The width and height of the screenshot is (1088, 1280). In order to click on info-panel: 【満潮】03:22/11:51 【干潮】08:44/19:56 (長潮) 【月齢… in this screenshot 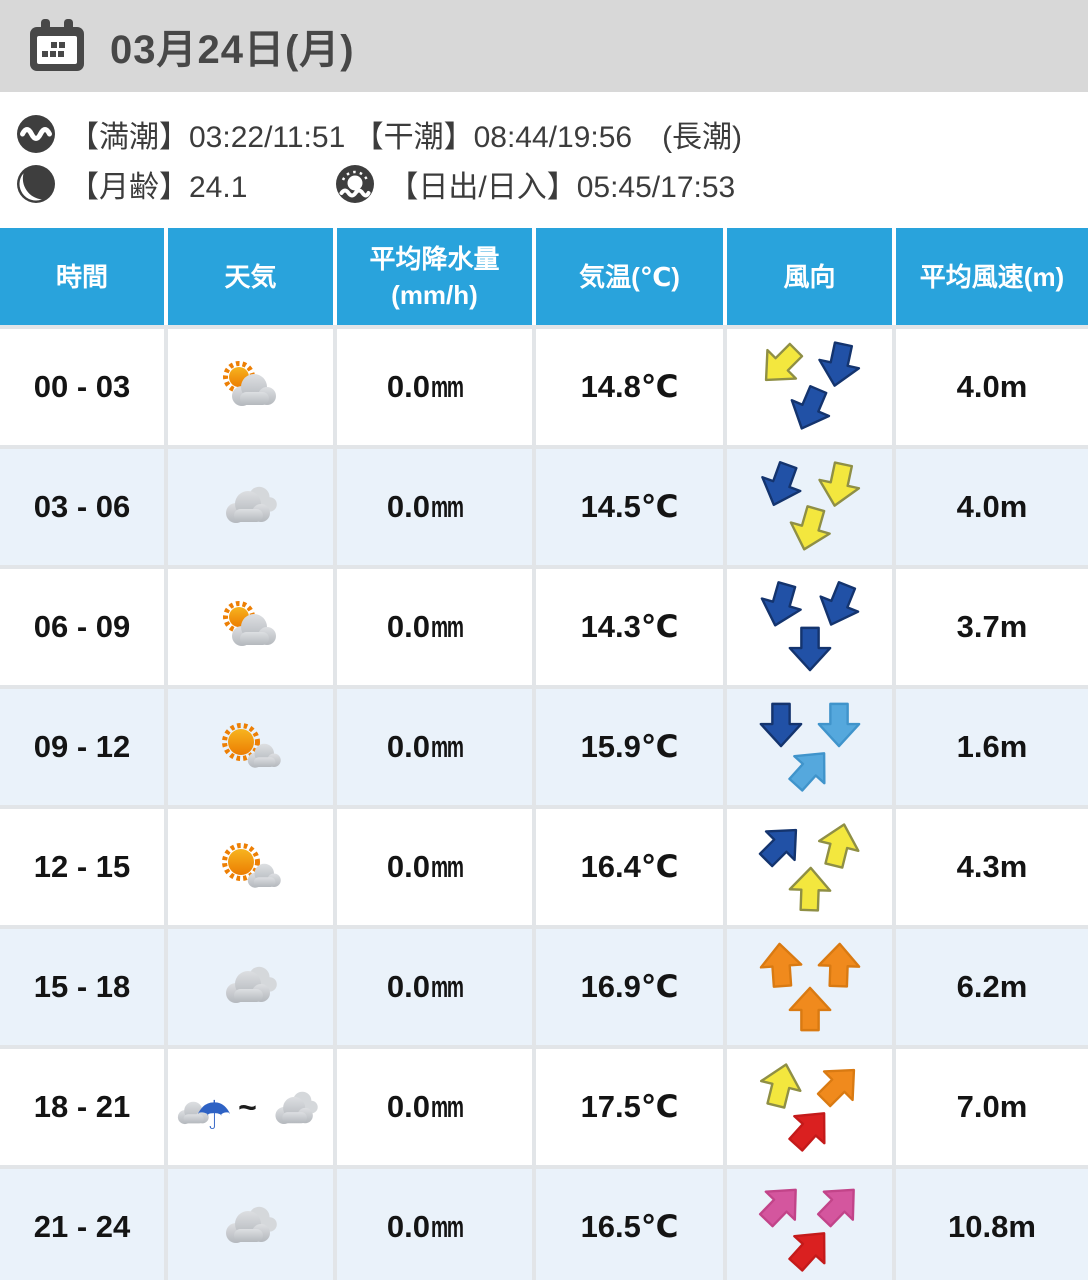, I will do `click(544, 149)`.